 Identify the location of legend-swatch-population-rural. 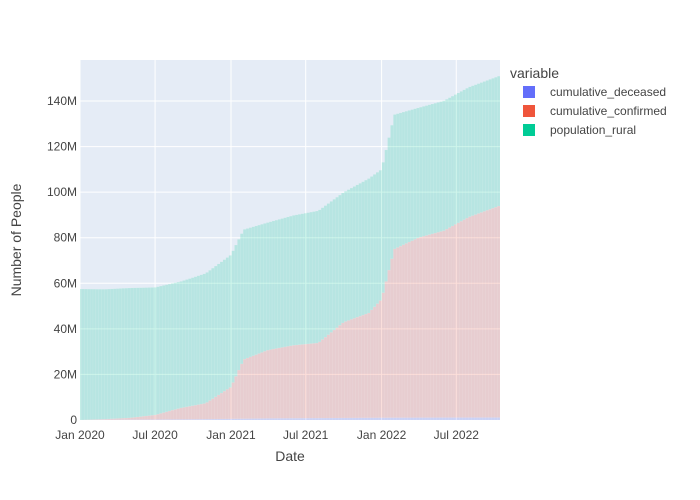
(529, 130).